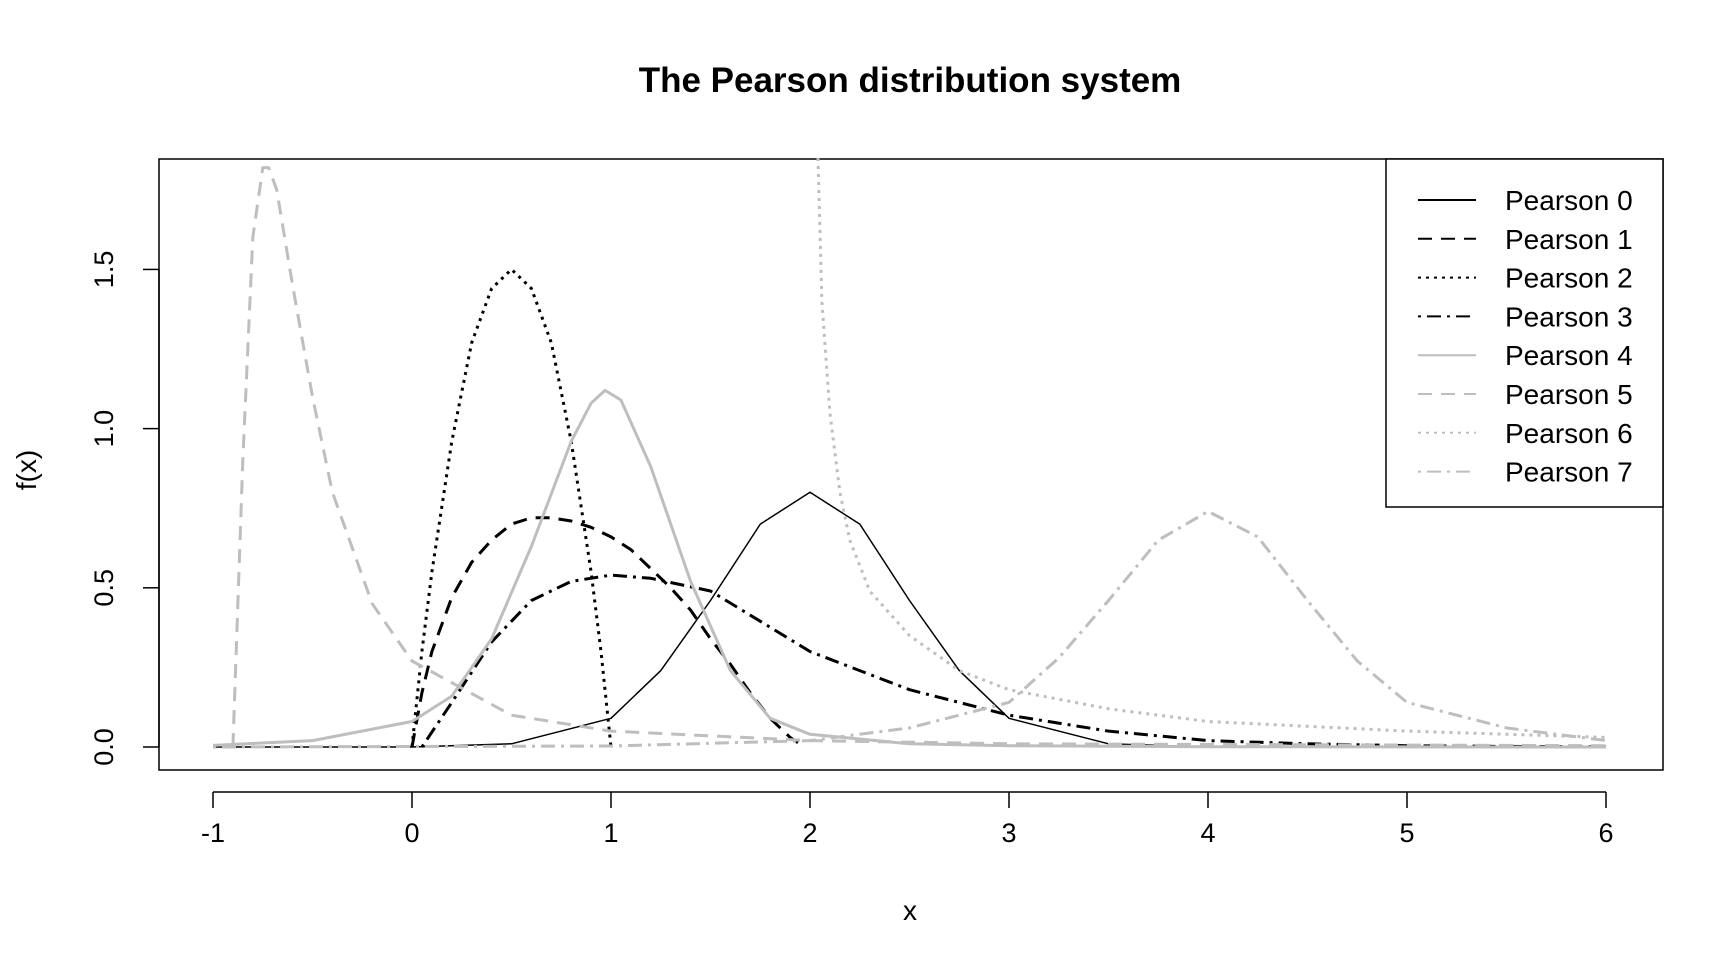  What do you see at coordinates (809, 833) in the screenshot?
I see `x-tick-label: 2` at bounding box center [809, 833].